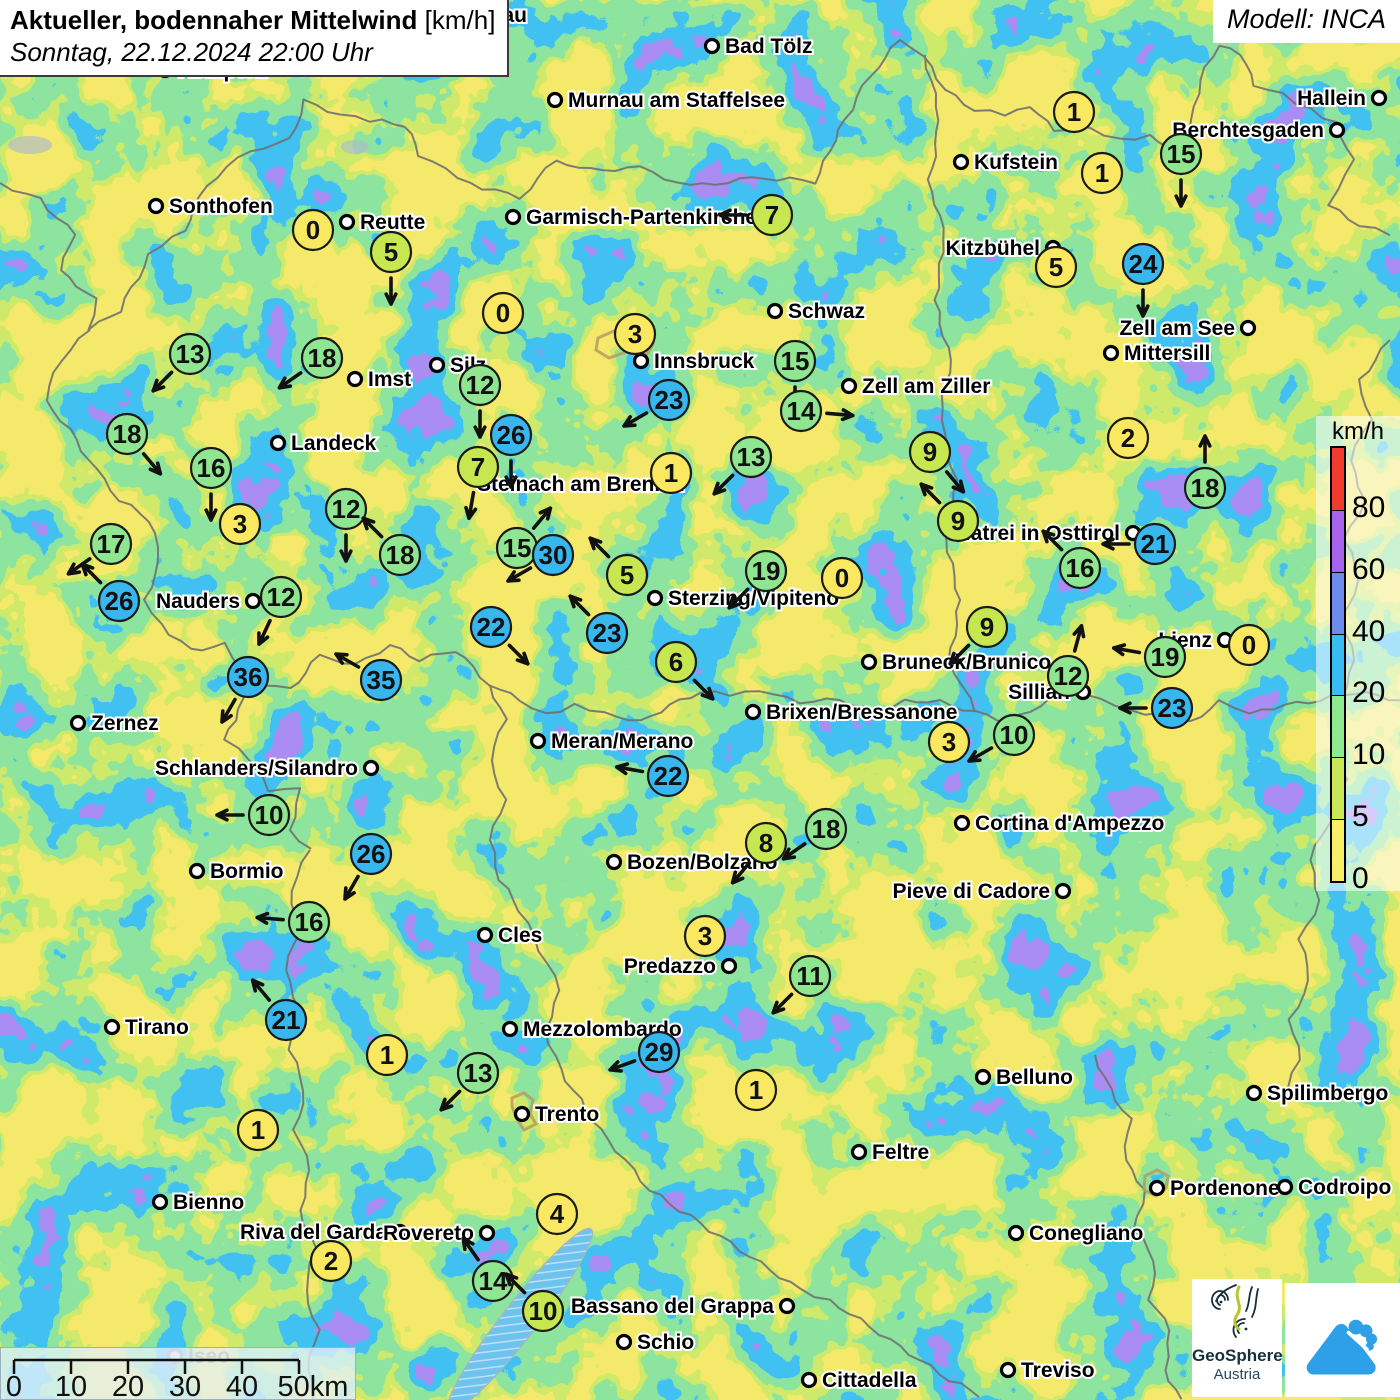 The width and height of the screenshot is (1400, 1400). I want to click on wind-speed-value: 2, so click(1128, 438).